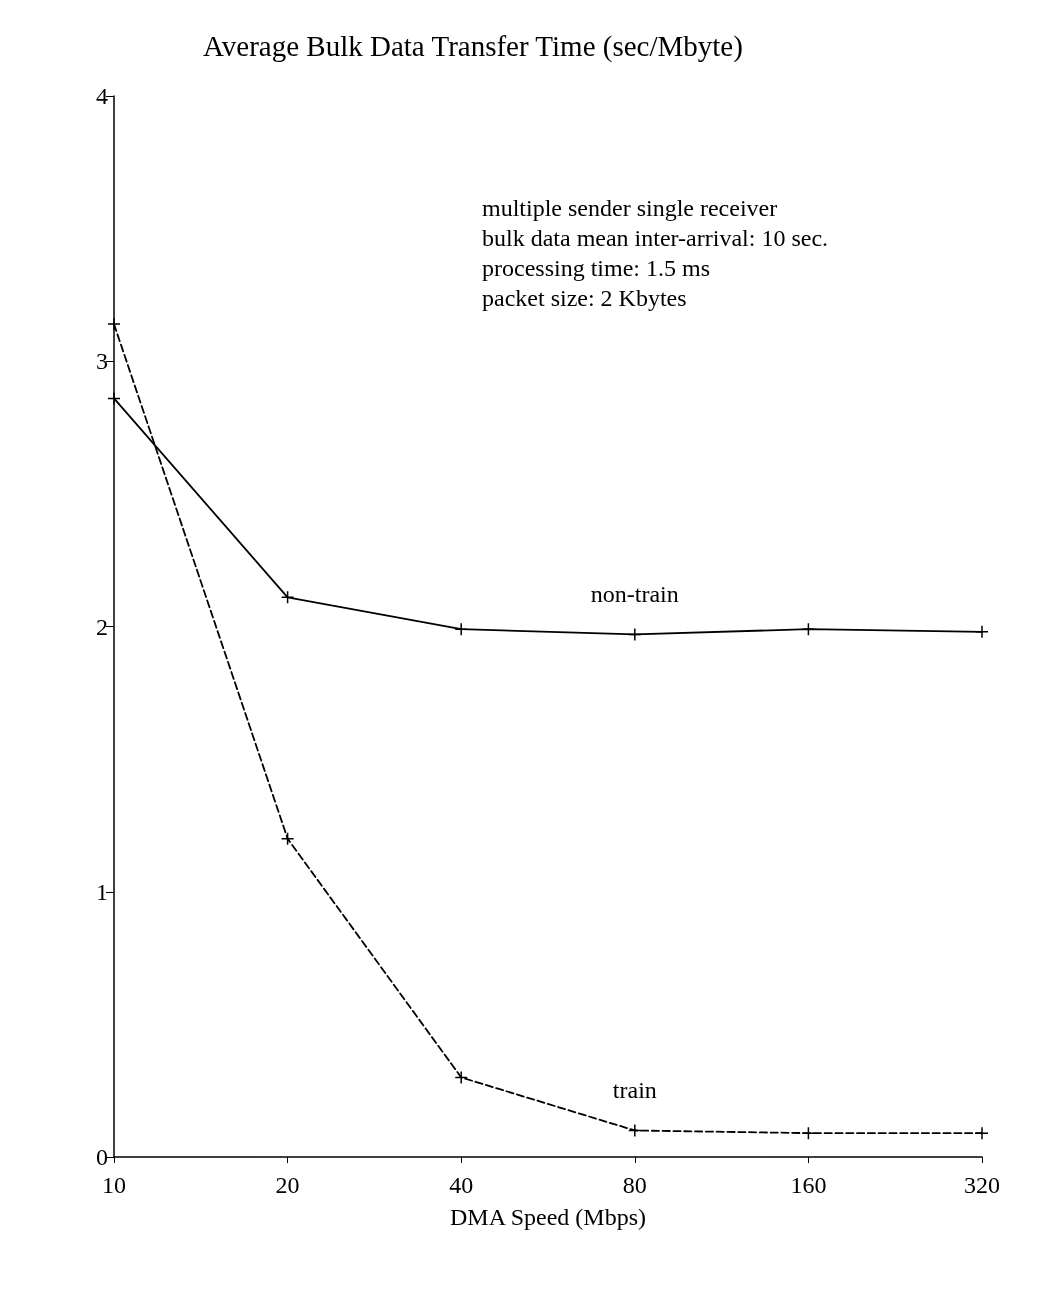  What do you see at coordinates (634, 593) in the screenshot?
I see `series-label: non-train` at bounding box center [634, 593].